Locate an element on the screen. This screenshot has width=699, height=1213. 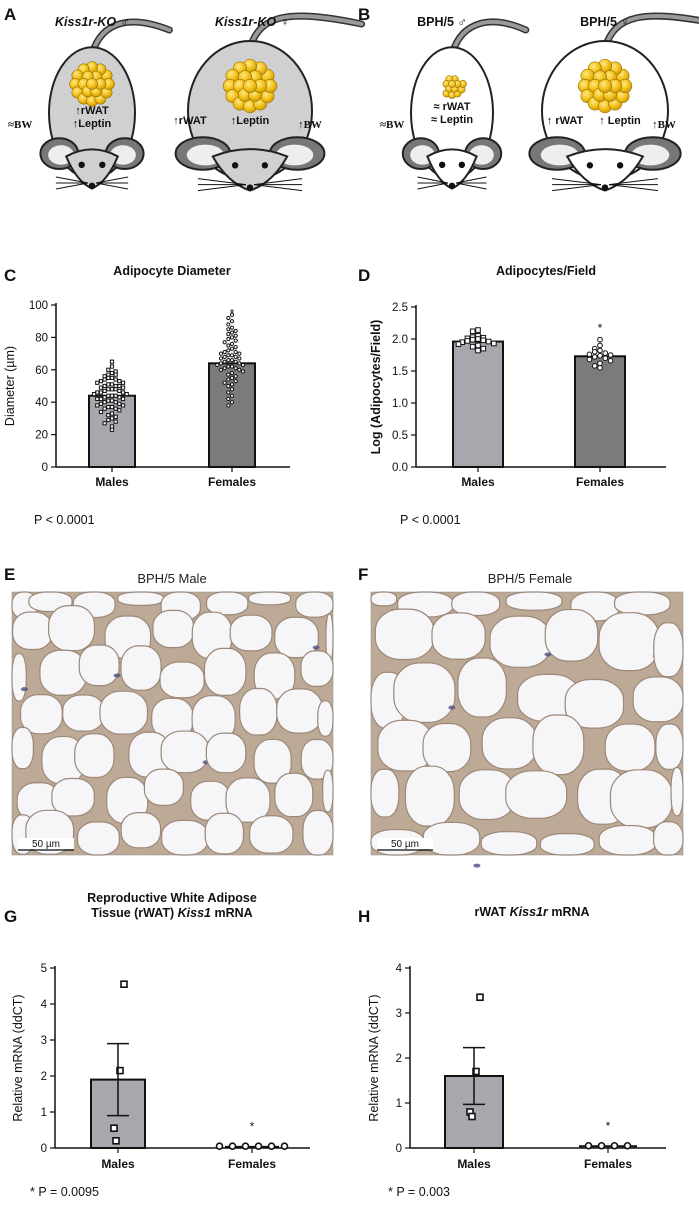
panel-d-pvalue: P < 0.0001 is located at coordinates (430, 520).